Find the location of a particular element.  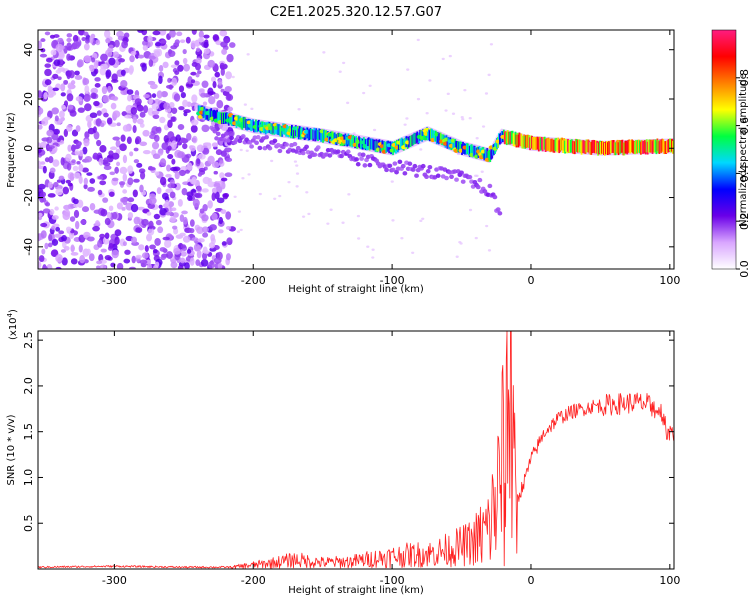

spectrogram-y-axis-label: Frequency (Hz) is located at coordinates (11, 150).